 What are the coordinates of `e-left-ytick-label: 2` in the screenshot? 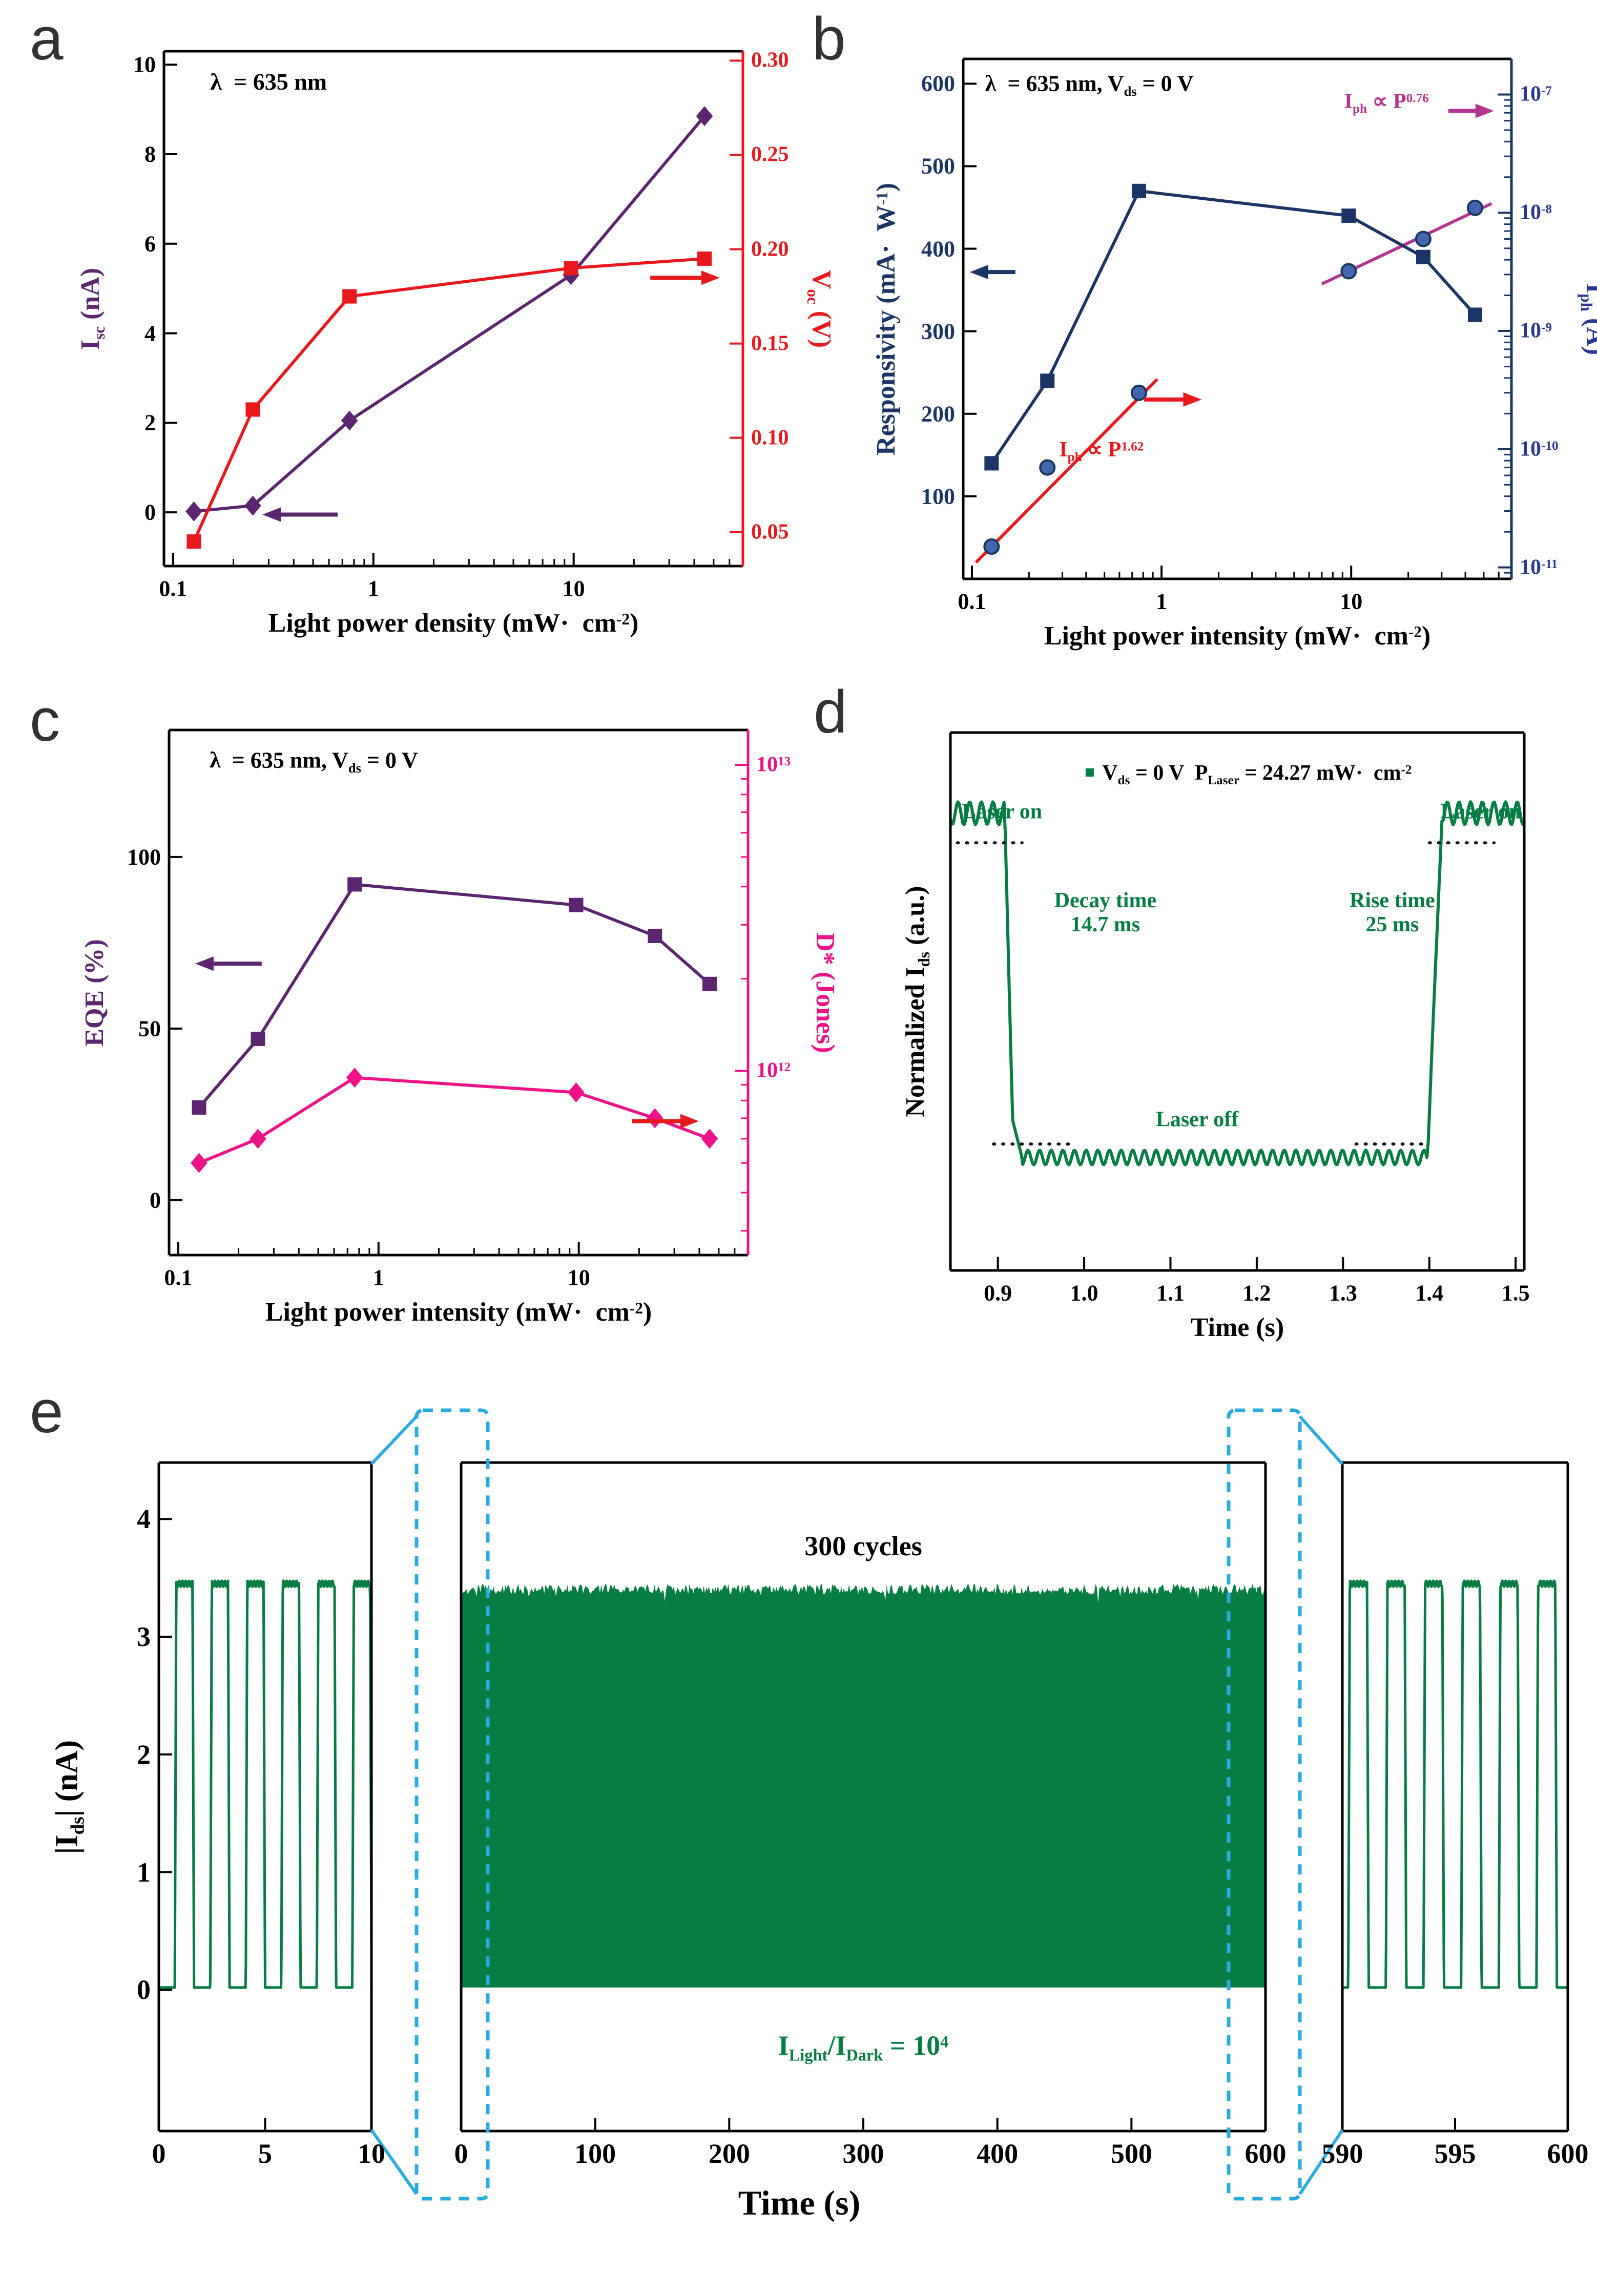 It's located at (144, 1754).